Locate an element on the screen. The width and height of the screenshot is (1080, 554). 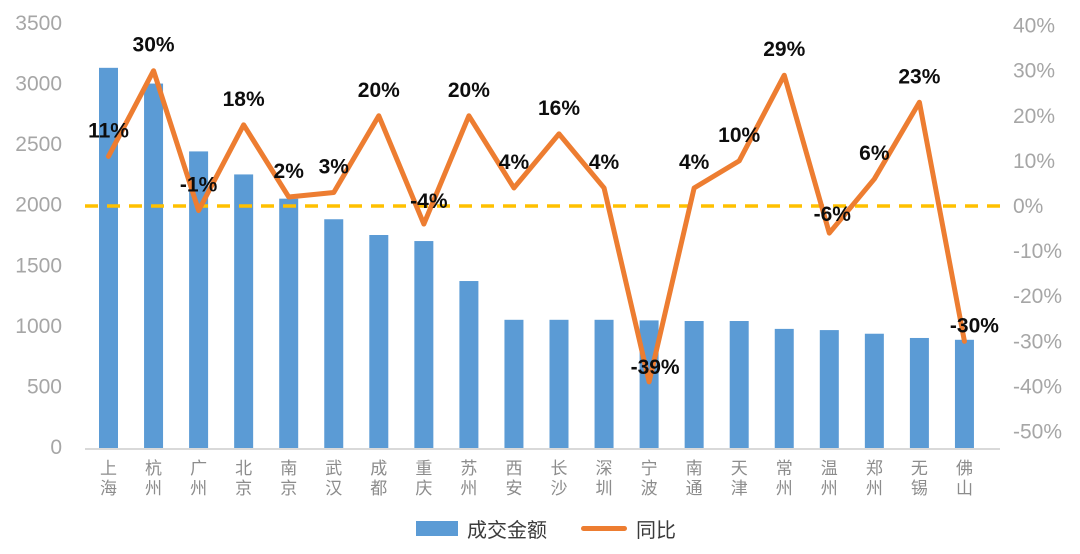
x-axis-category-label: 深圳 is located at coordinates (604, 478).